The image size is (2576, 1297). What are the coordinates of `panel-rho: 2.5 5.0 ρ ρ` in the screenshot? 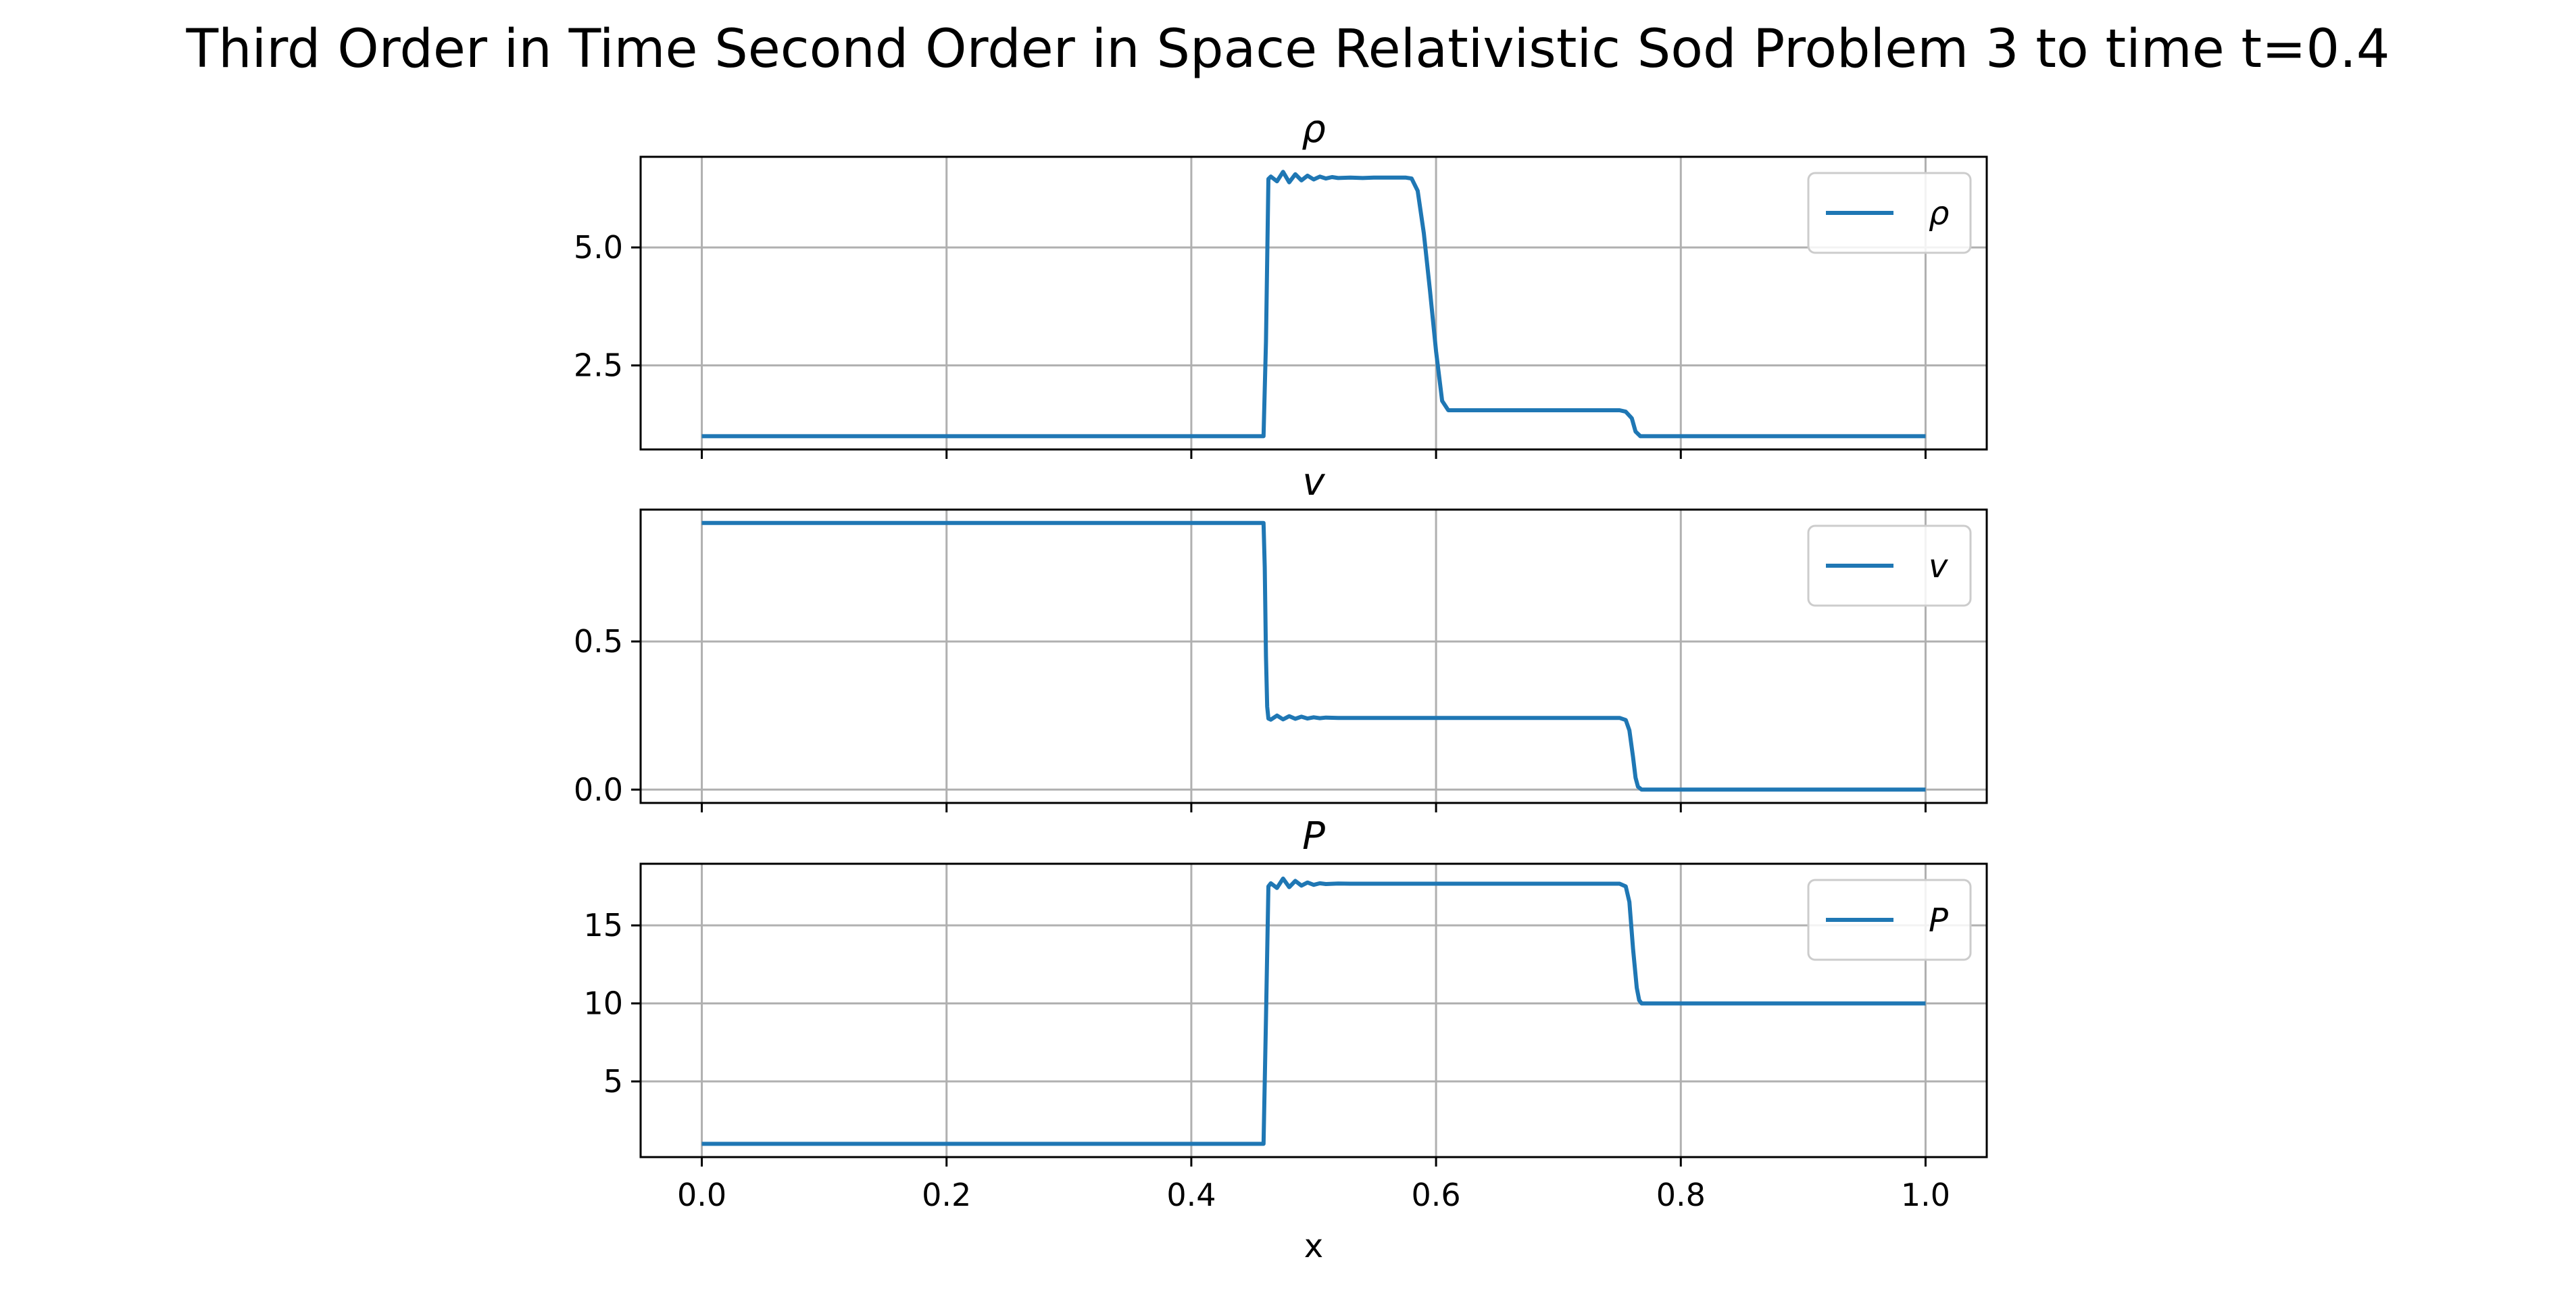 It's located at (1281, 283).